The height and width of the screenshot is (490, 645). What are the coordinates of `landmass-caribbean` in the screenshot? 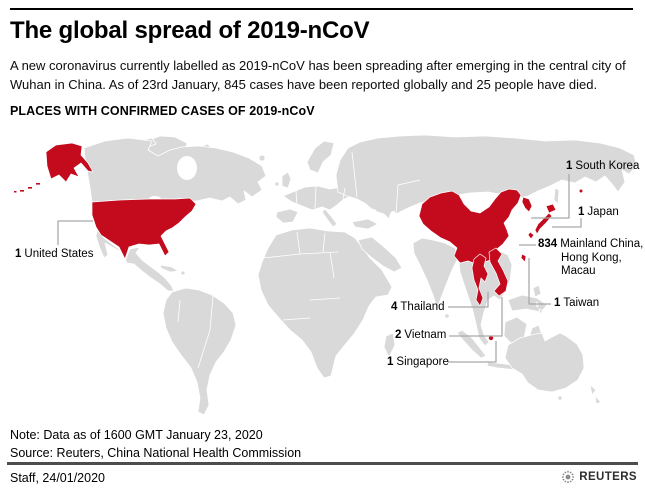 It's located at (169, 268).